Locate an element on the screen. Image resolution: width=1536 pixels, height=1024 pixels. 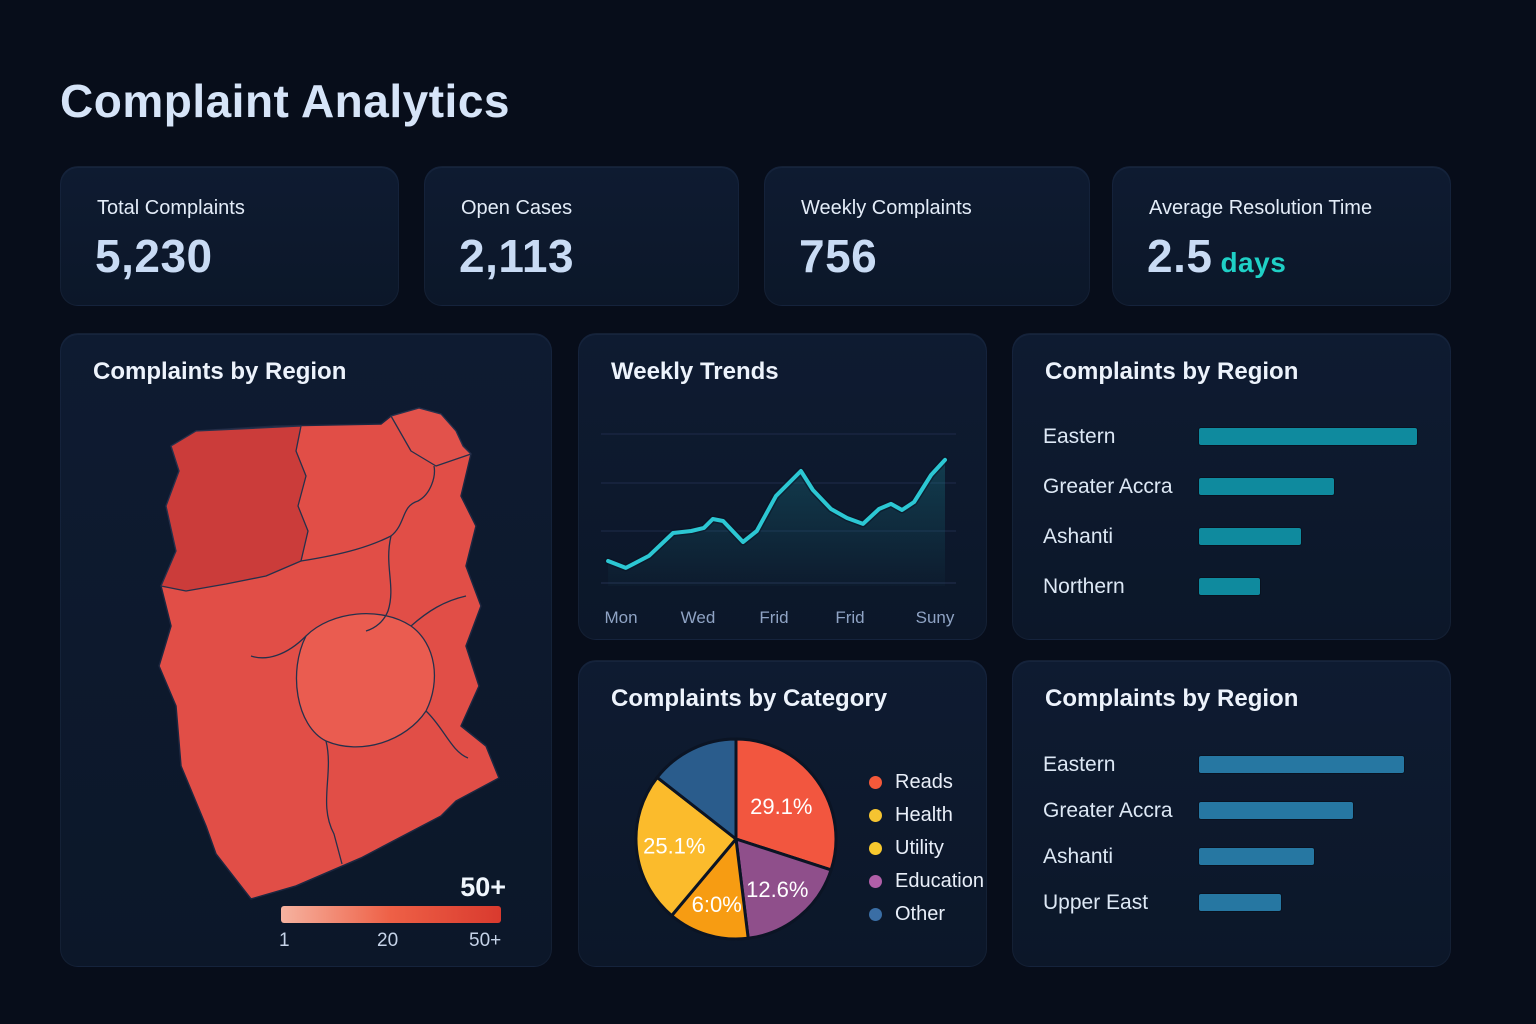
kpi-label: Weekly Complaints is located at coordinates (886, 208).